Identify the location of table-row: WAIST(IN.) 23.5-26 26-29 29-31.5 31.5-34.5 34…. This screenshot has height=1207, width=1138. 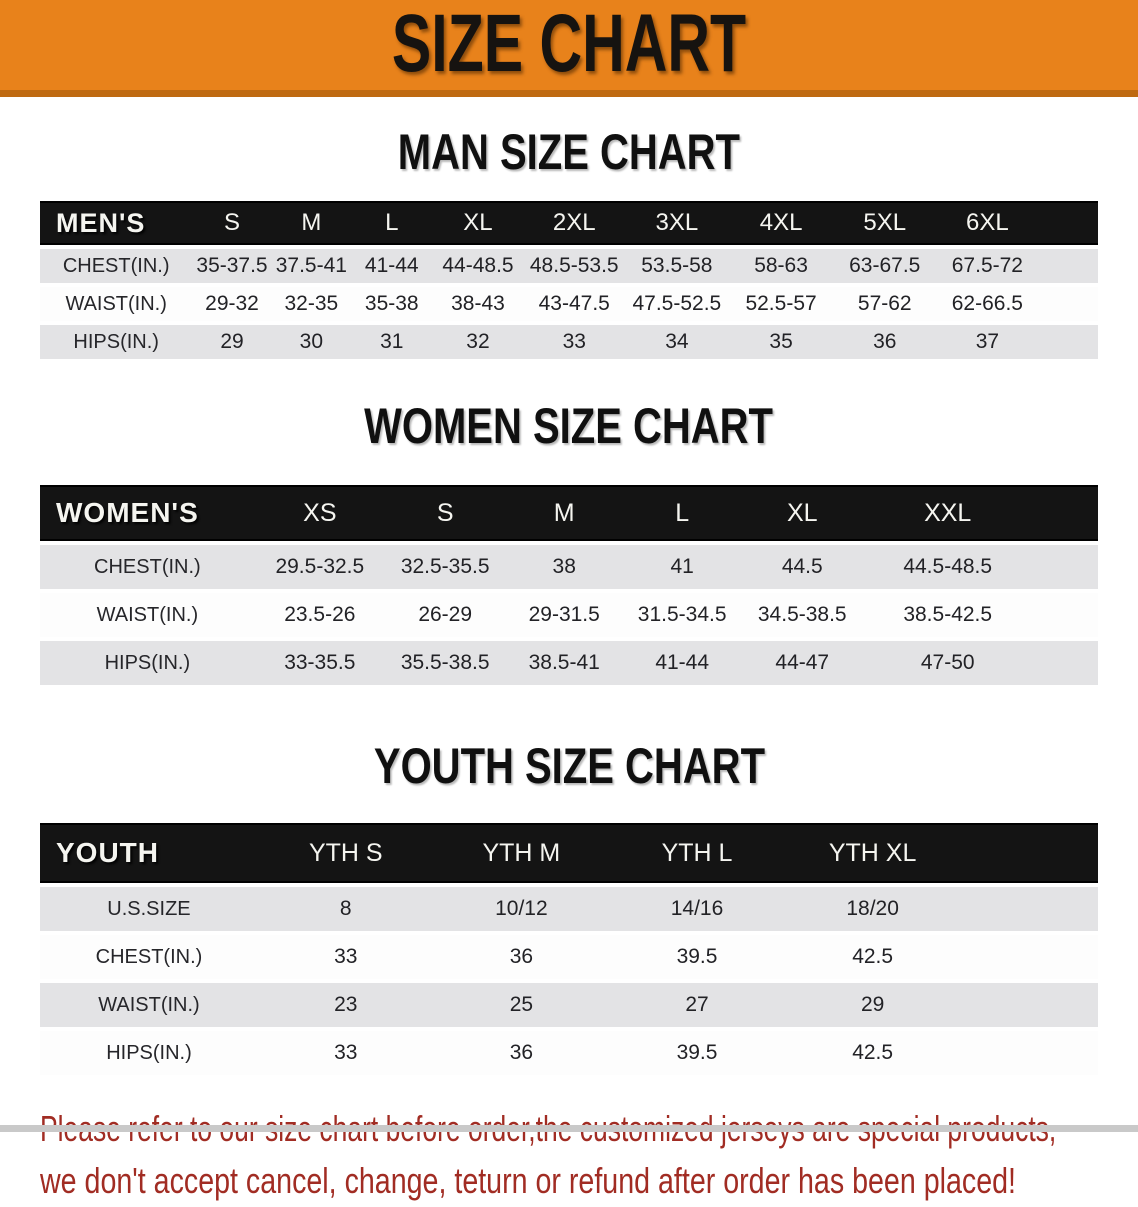
(569, 615).